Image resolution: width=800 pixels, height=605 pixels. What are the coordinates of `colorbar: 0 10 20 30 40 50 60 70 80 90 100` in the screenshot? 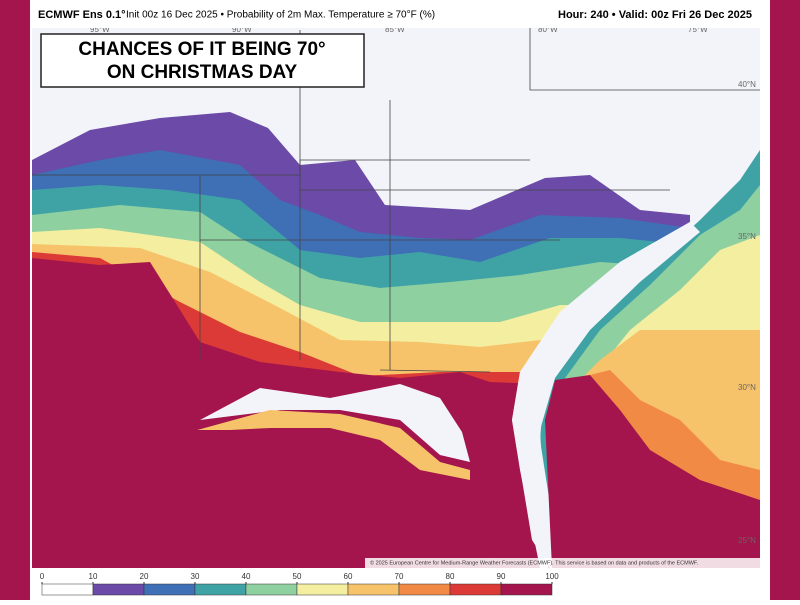 It's located at (299, 584).